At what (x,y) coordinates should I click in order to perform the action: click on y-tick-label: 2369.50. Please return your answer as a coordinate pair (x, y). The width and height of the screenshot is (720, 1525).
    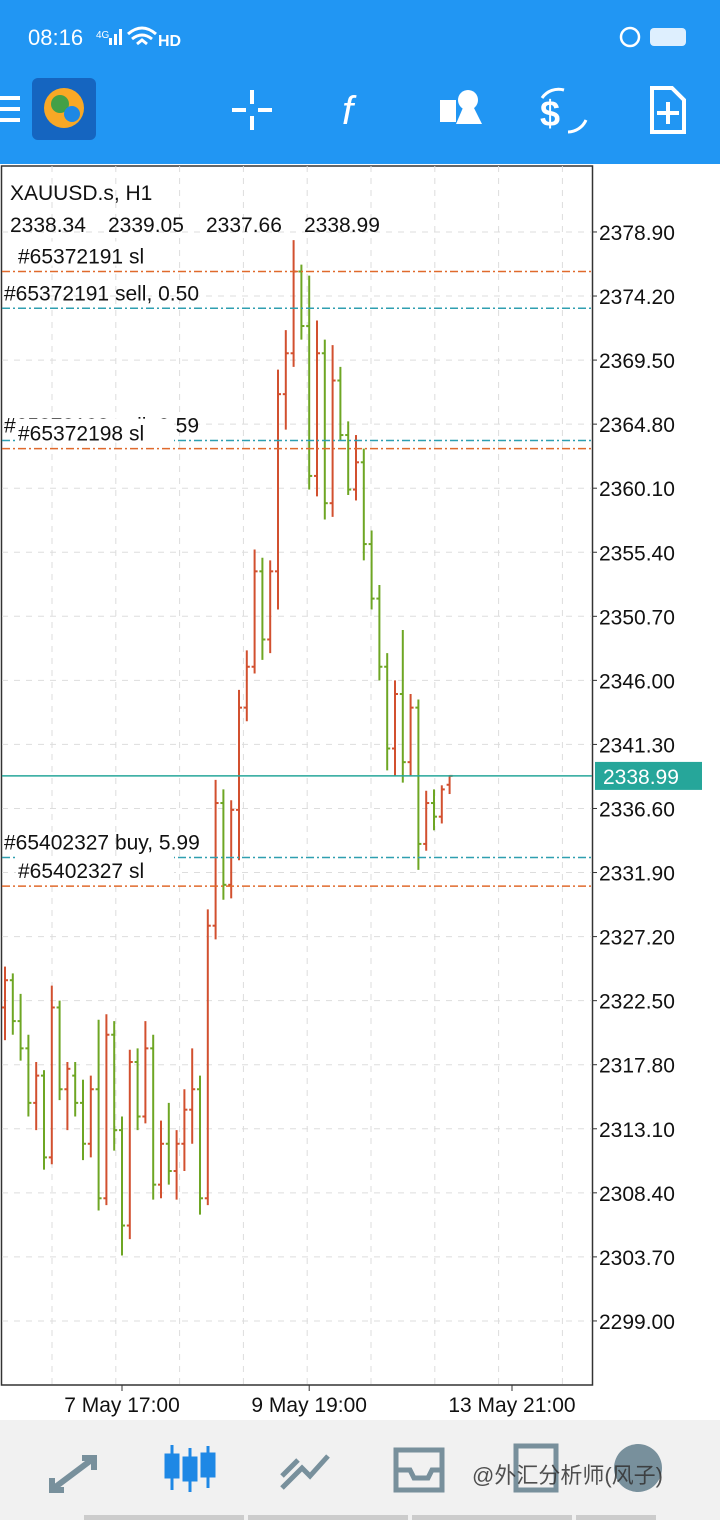
    Looking at the image, I should click on (637, 361).